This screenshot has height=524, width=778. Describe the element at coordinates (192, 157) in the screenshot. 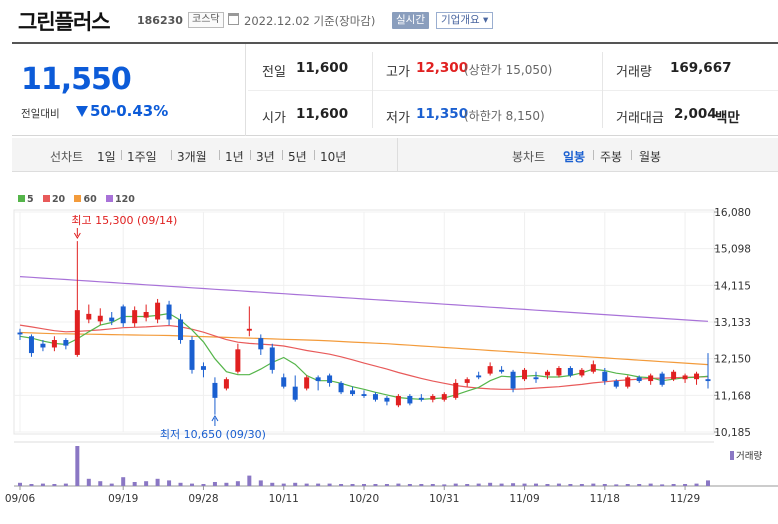

I see `period-3m: 3개월` at that location.